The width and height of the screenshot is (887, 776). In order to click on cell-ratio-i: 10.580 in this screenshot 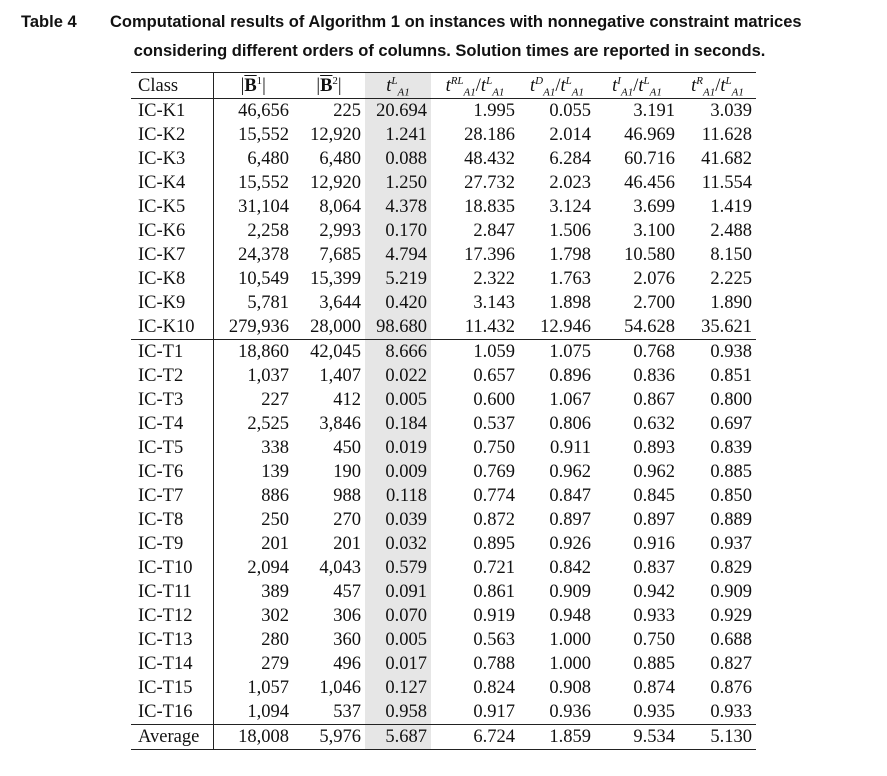, I will do `click(649, 255)`.